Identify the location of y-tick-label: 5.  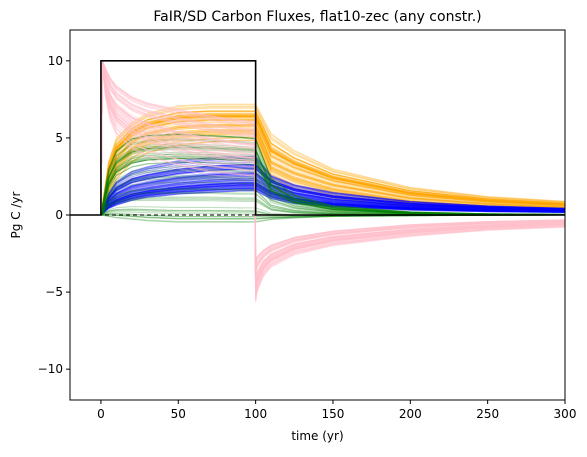
(59, 138).